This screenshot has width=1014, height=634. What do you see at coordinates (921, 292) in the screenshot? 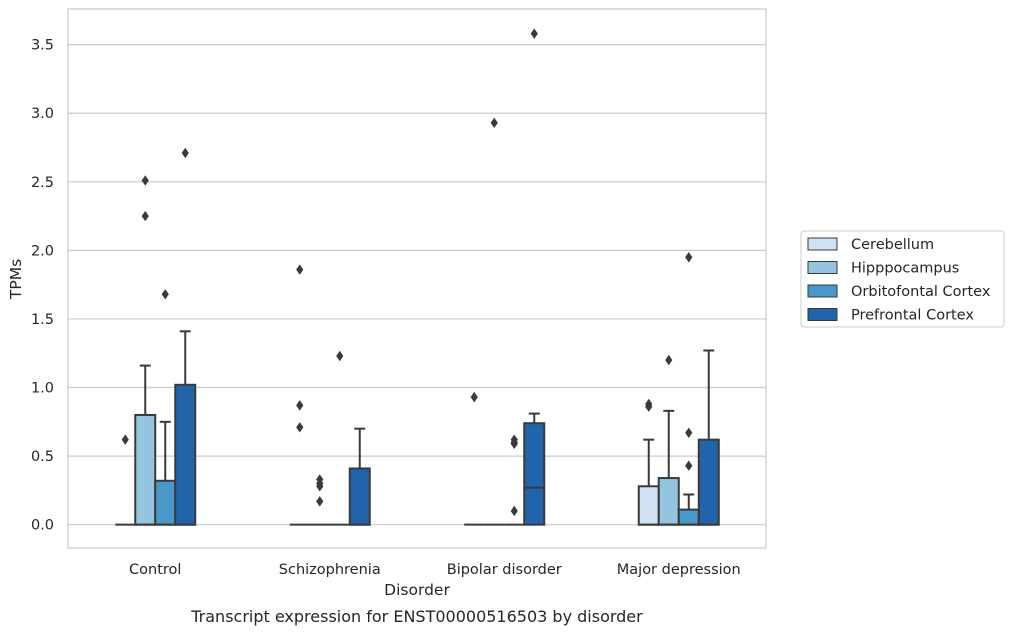
I see `legend-label: Orbitofontal Cortex` at bounding box center [921, 292].